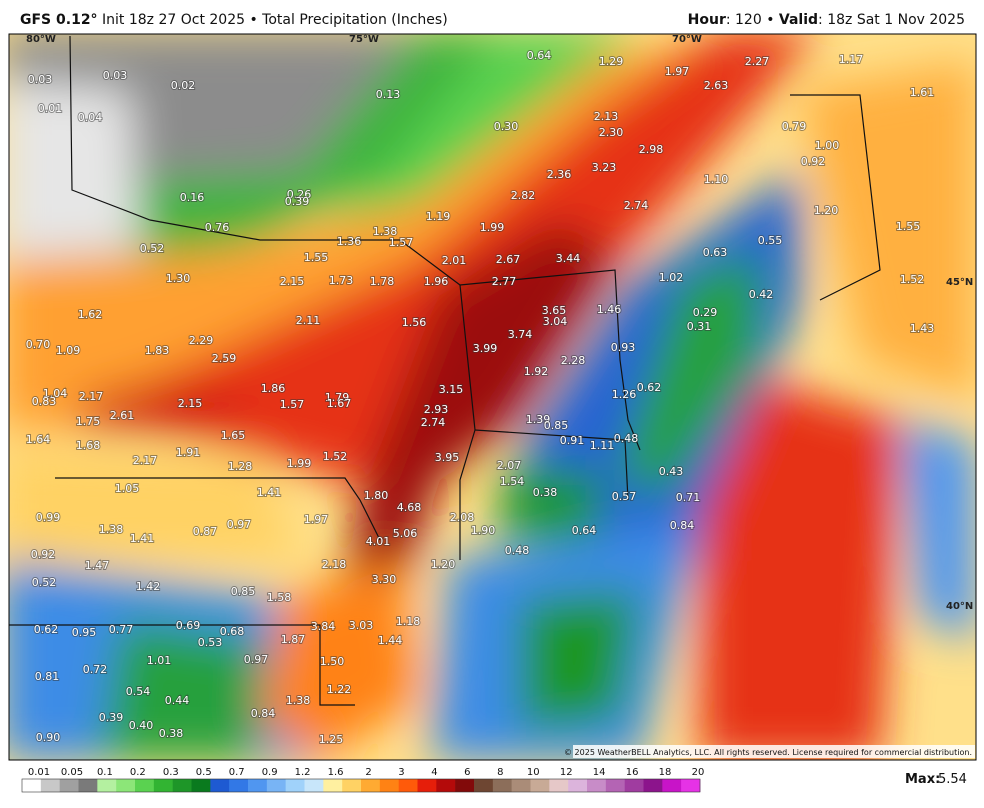 Image resolution: width=984 pixels, height=808 pixels. What do you see at coordinates (705, 312) in the screenshot?
I see `precip-label: 0.29` at bounding box center [705, 312].